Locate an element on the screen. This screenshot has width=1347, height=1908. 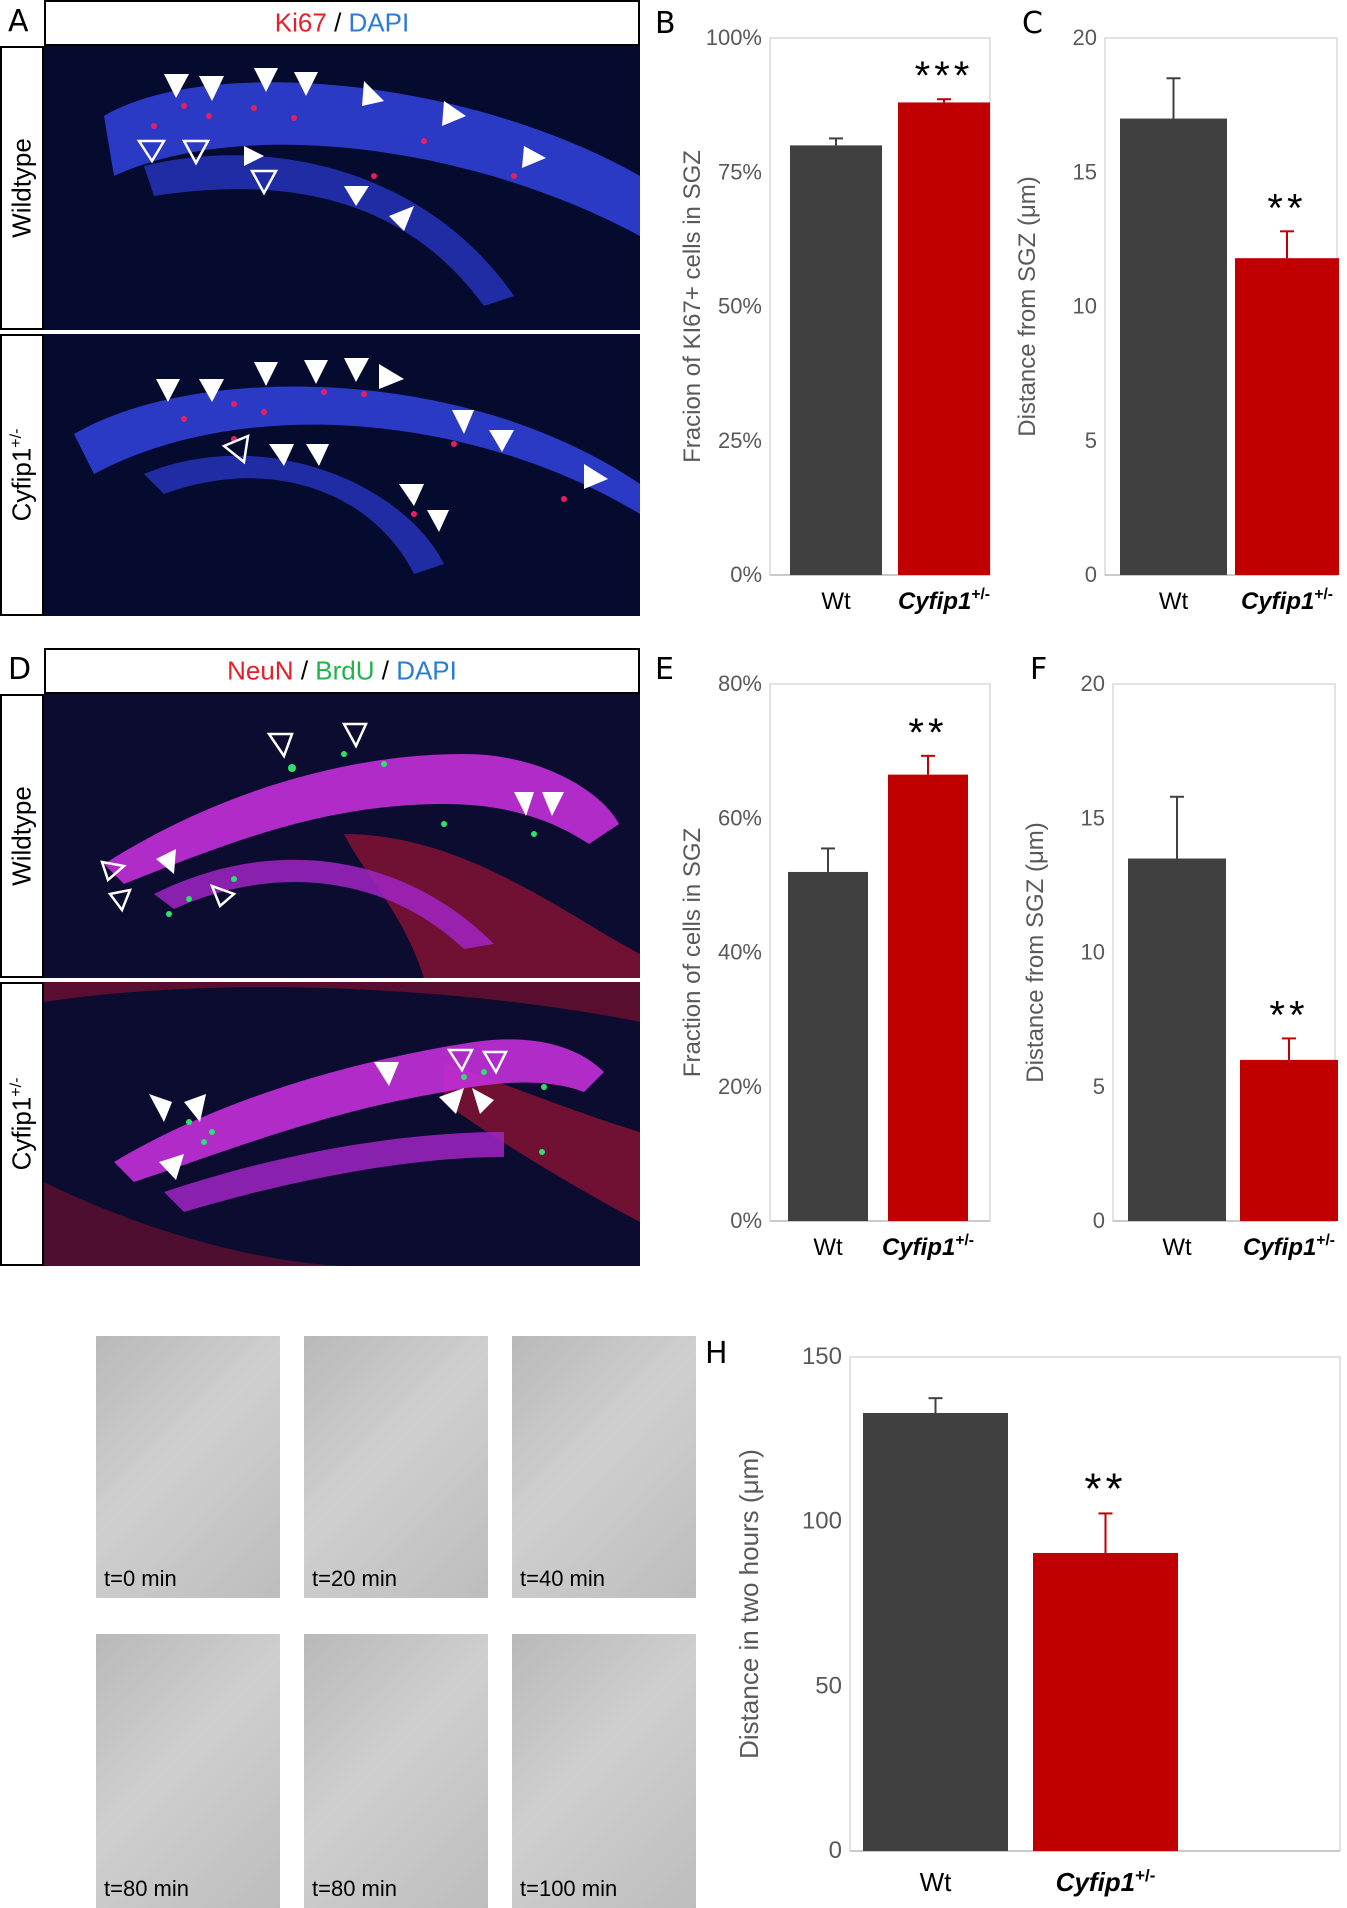
y-tick-label: 75% is located at coordinates (740, 171).